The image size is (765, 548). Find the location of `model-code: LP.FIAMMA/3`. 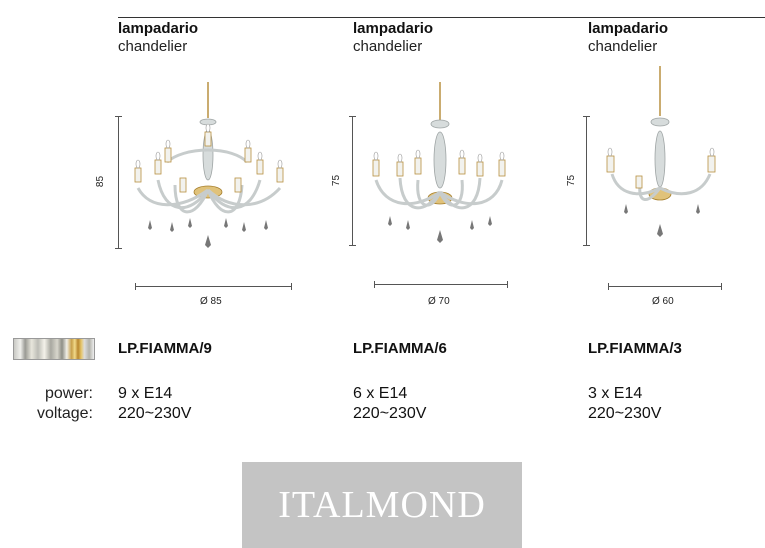

model-code: LP.FIAMMA/3 is located at coordinates (635, 348).